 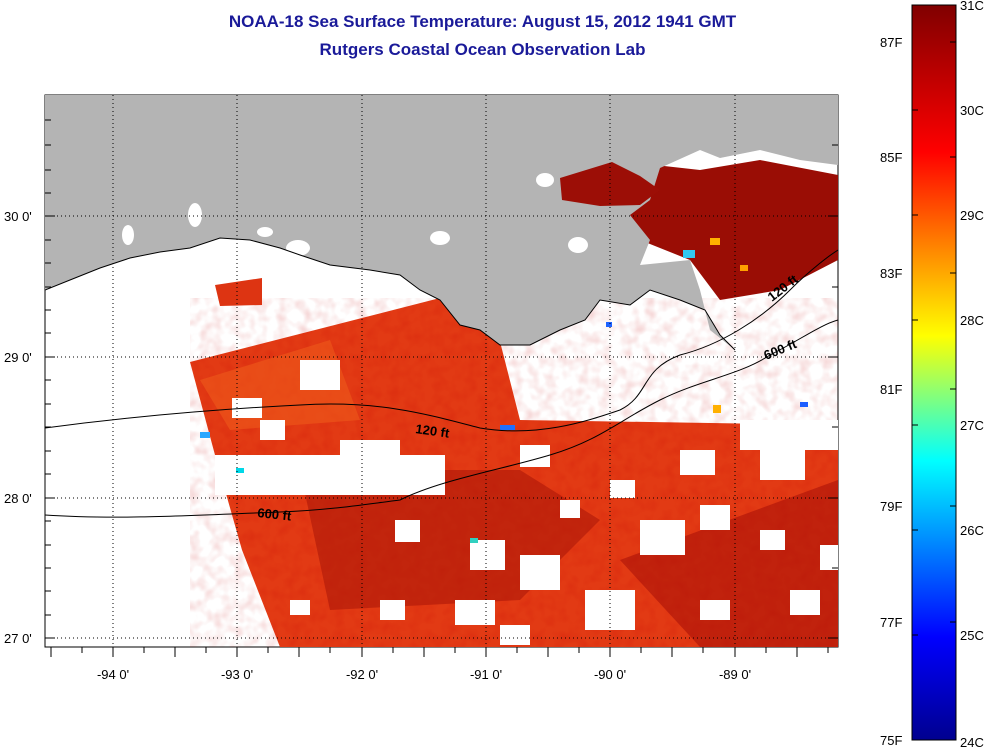 What do you see at coordinates (891, 42) in the screenshot?
I see `colorbar-label-87f: 87F` at bounding box center [891, 42].